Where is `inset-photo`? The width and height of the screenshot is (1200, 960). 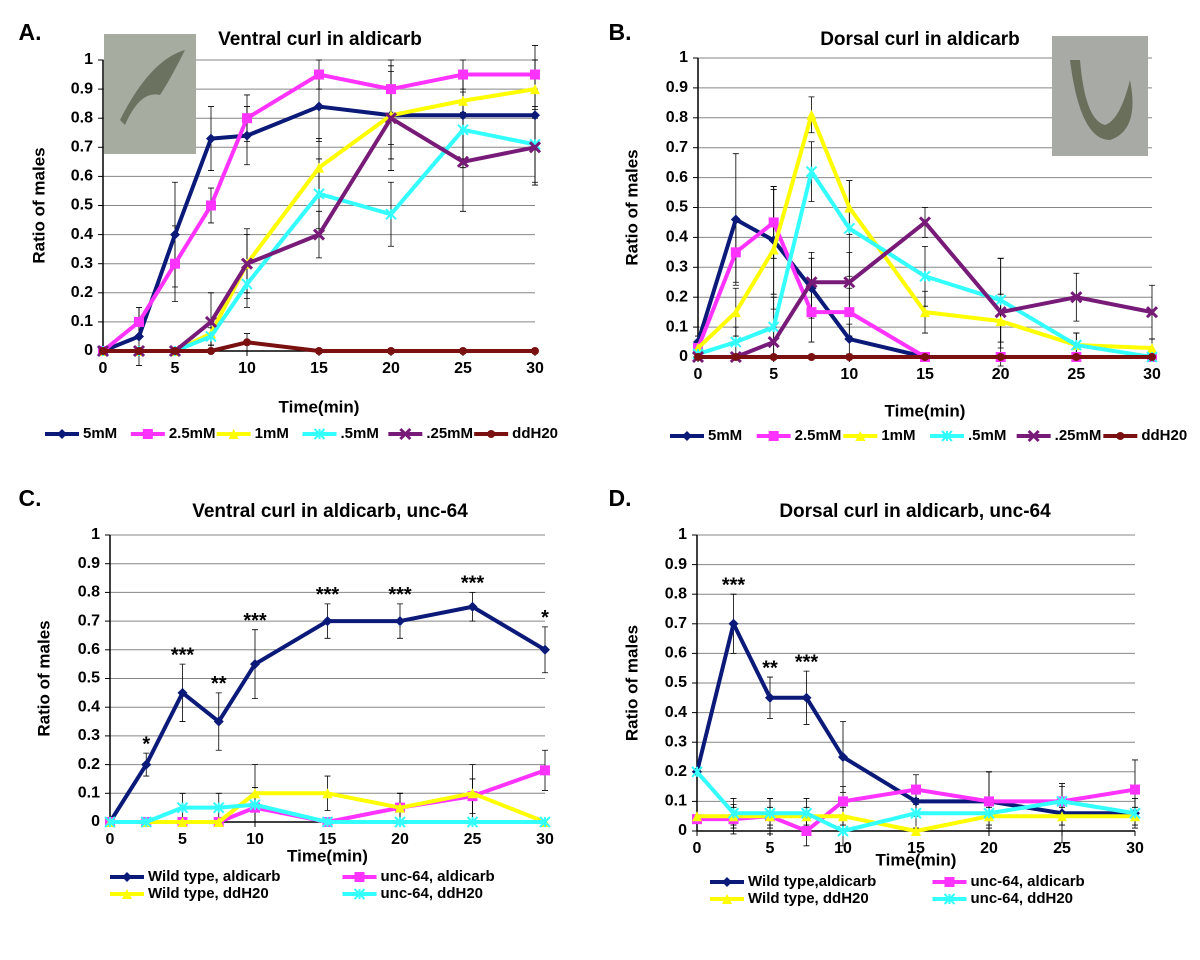 inset-photo is located at coordinates (150, 94).